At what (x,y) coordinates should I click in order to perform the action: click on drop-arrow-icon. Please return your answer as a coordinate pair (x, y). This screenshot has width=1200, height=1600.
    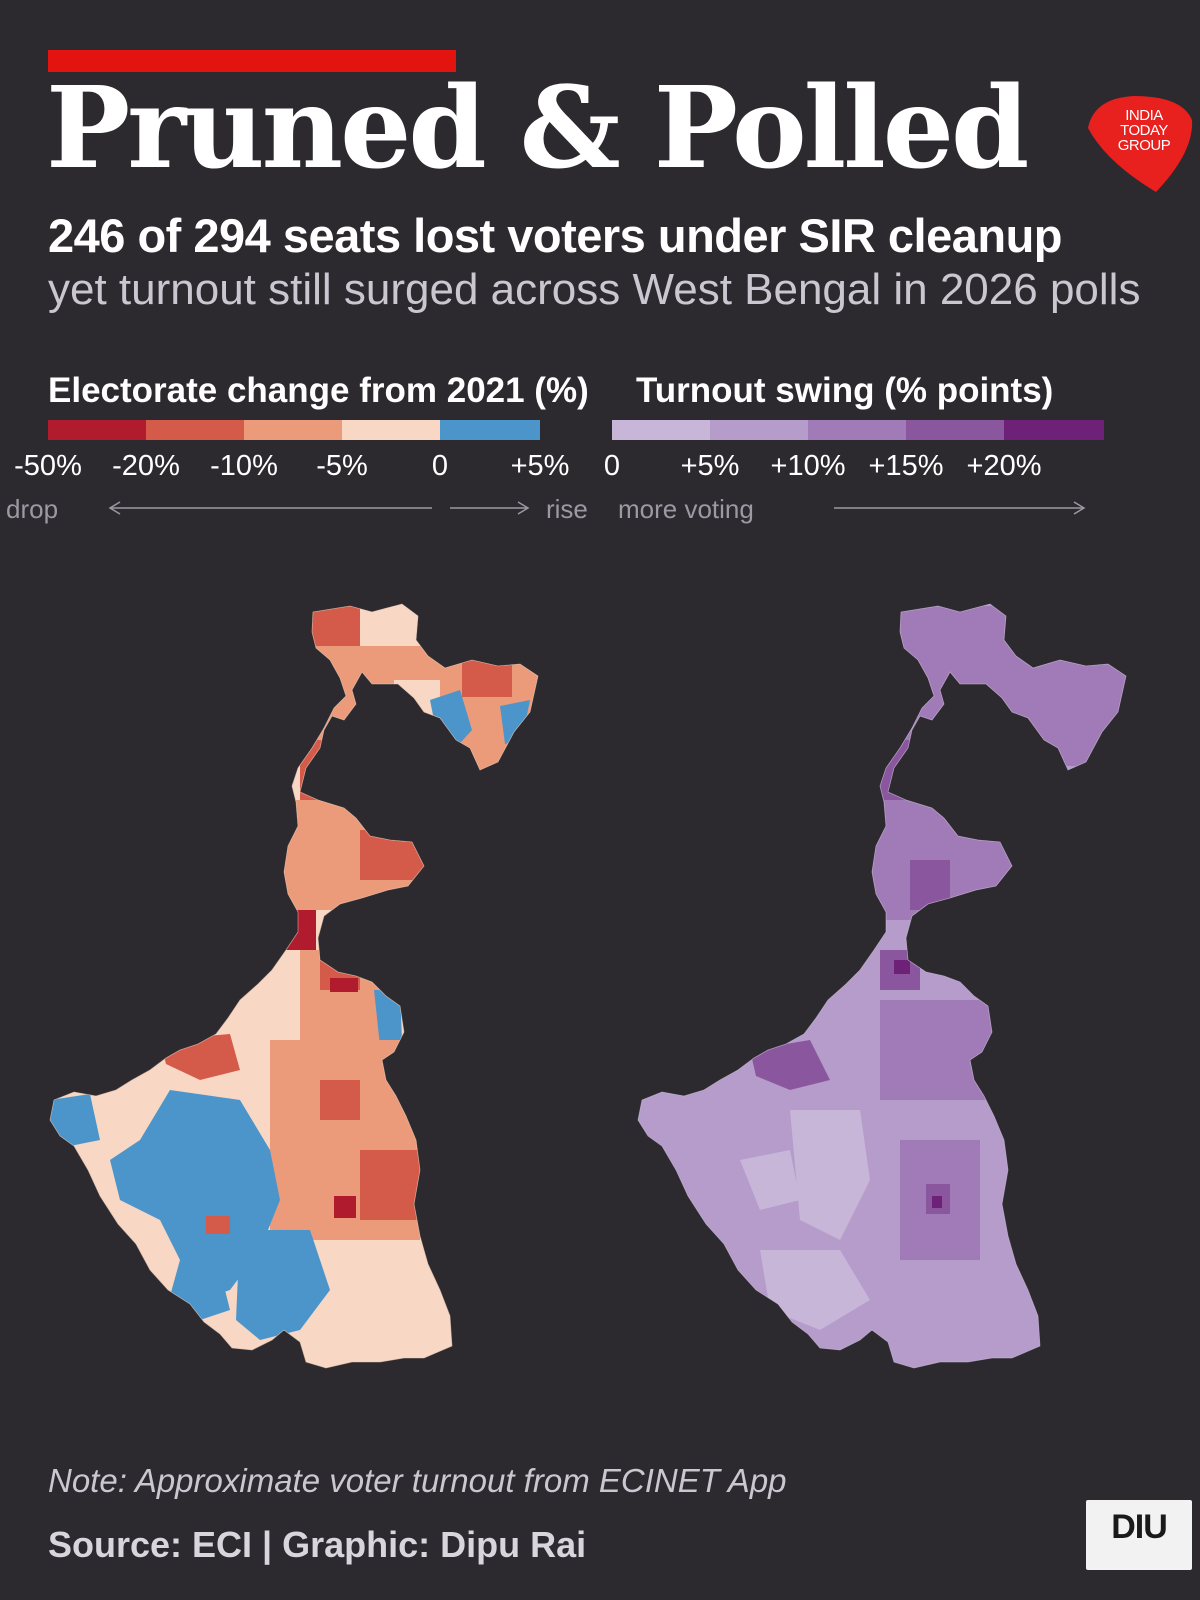
    Looking at the image, I should click on (270, 508).